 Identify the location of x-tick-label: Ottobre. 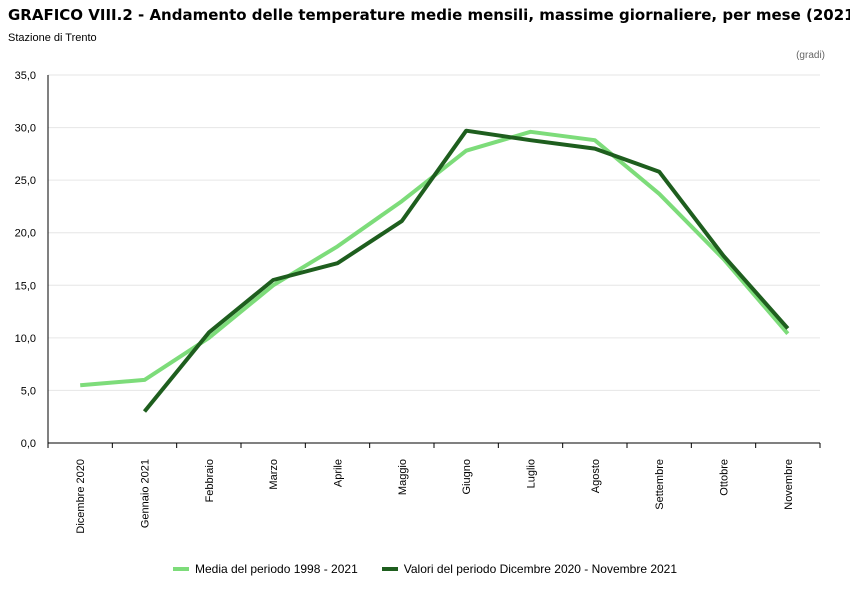
(725, 477).